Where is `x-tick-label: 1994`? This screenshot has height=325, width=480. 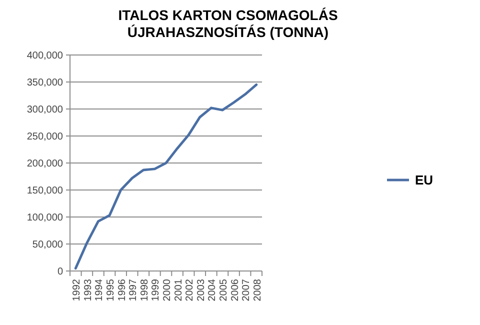 x-tick-label: 1994 is located at coordinates (100, 290).